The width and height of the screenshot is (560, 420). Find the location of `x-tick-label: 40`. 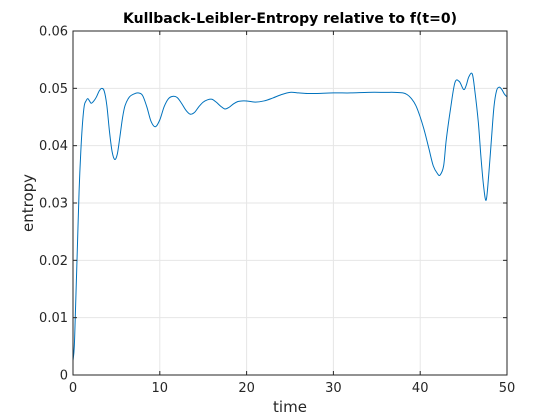

x-tick-label: 40 is located at coordinates (420, 388).